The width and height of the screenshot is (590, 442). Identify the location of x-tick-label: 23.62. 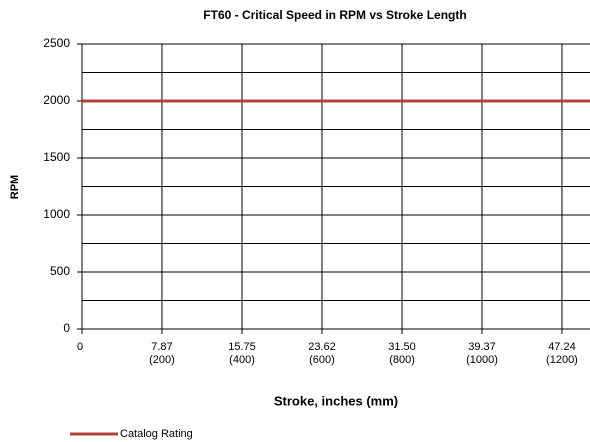
(322, 347).